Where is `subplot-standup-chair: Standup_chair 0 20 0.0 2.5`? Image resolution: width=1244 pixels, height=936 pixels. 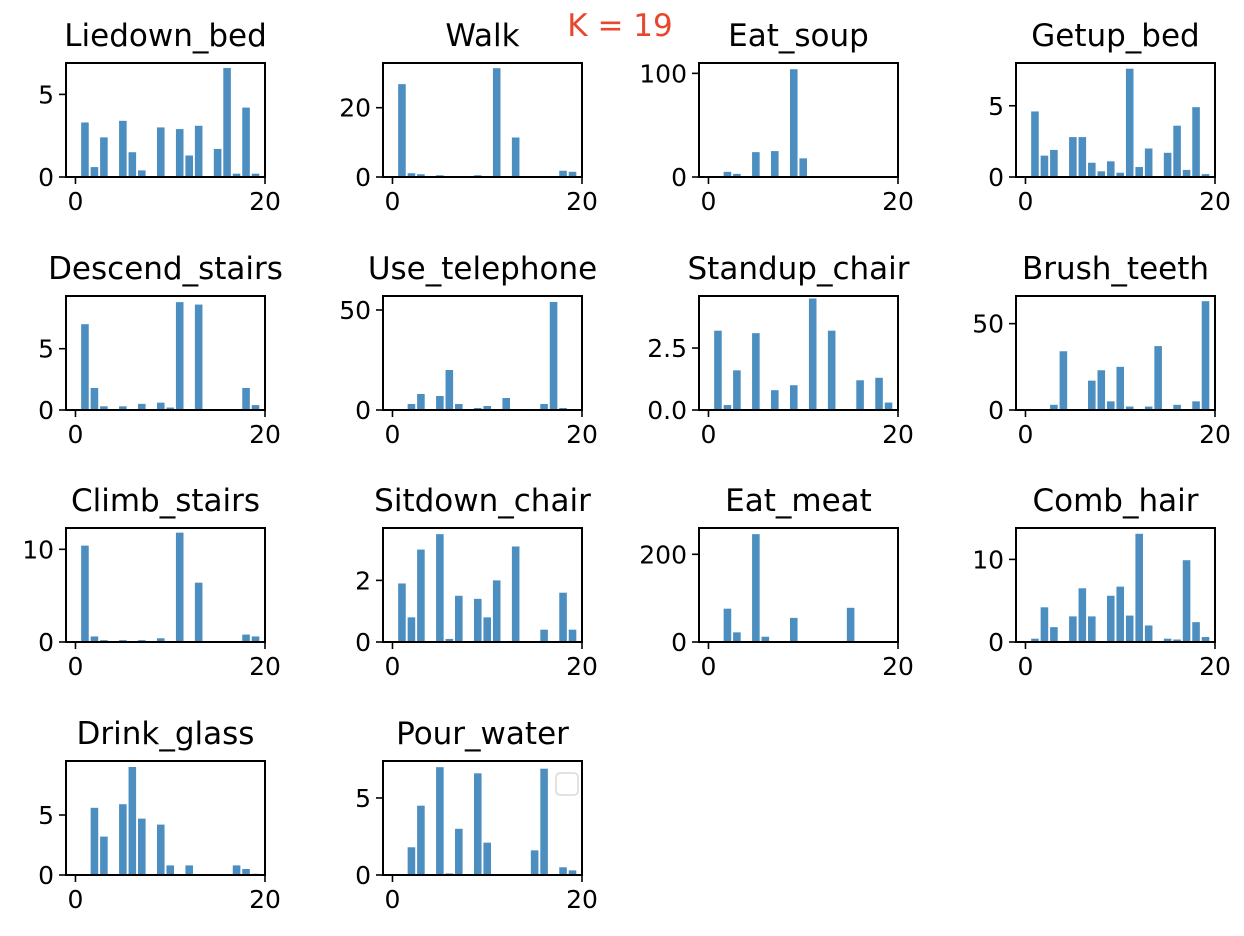 subplot-standup-chair: Standup_chair 0 20 0.0 2.5 is located at coordinates (780, 350).